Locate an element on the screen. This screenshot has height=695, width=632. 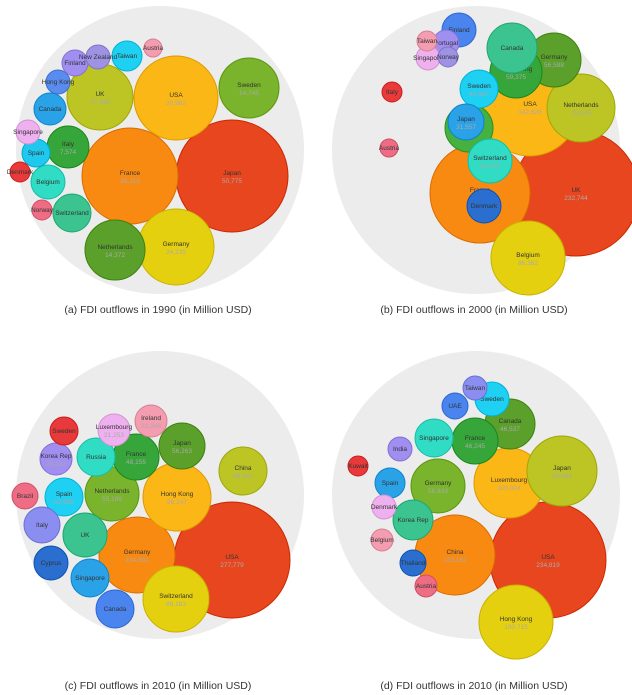
bubble-russia: Russia is located at coordinates (96, 457).